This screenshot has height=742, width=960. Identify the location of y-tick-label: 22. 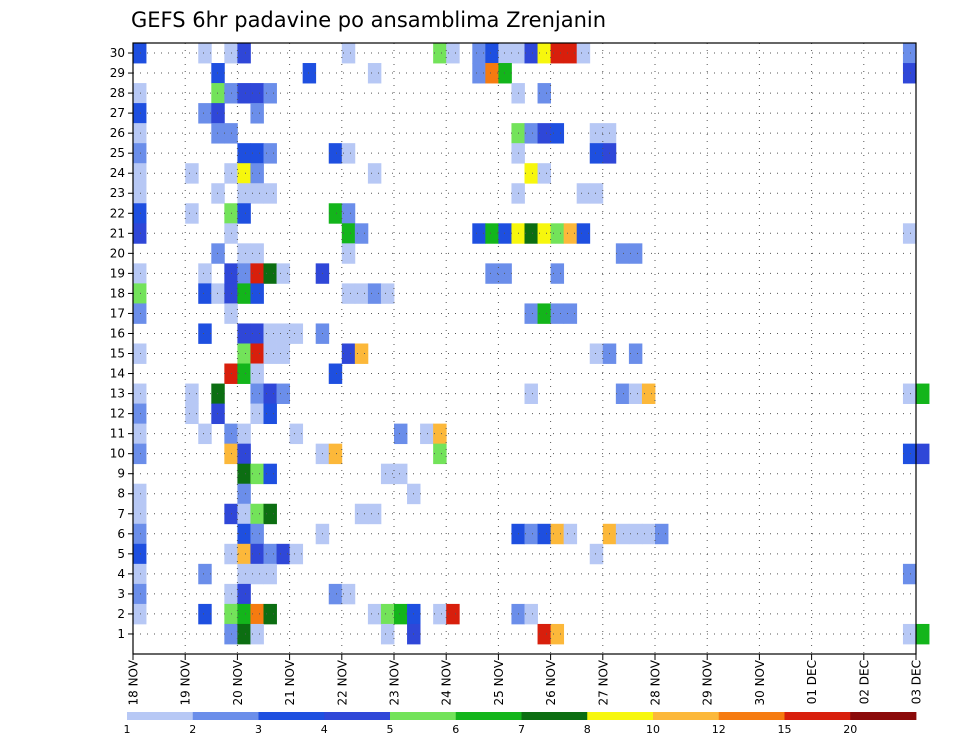
(117, 213).